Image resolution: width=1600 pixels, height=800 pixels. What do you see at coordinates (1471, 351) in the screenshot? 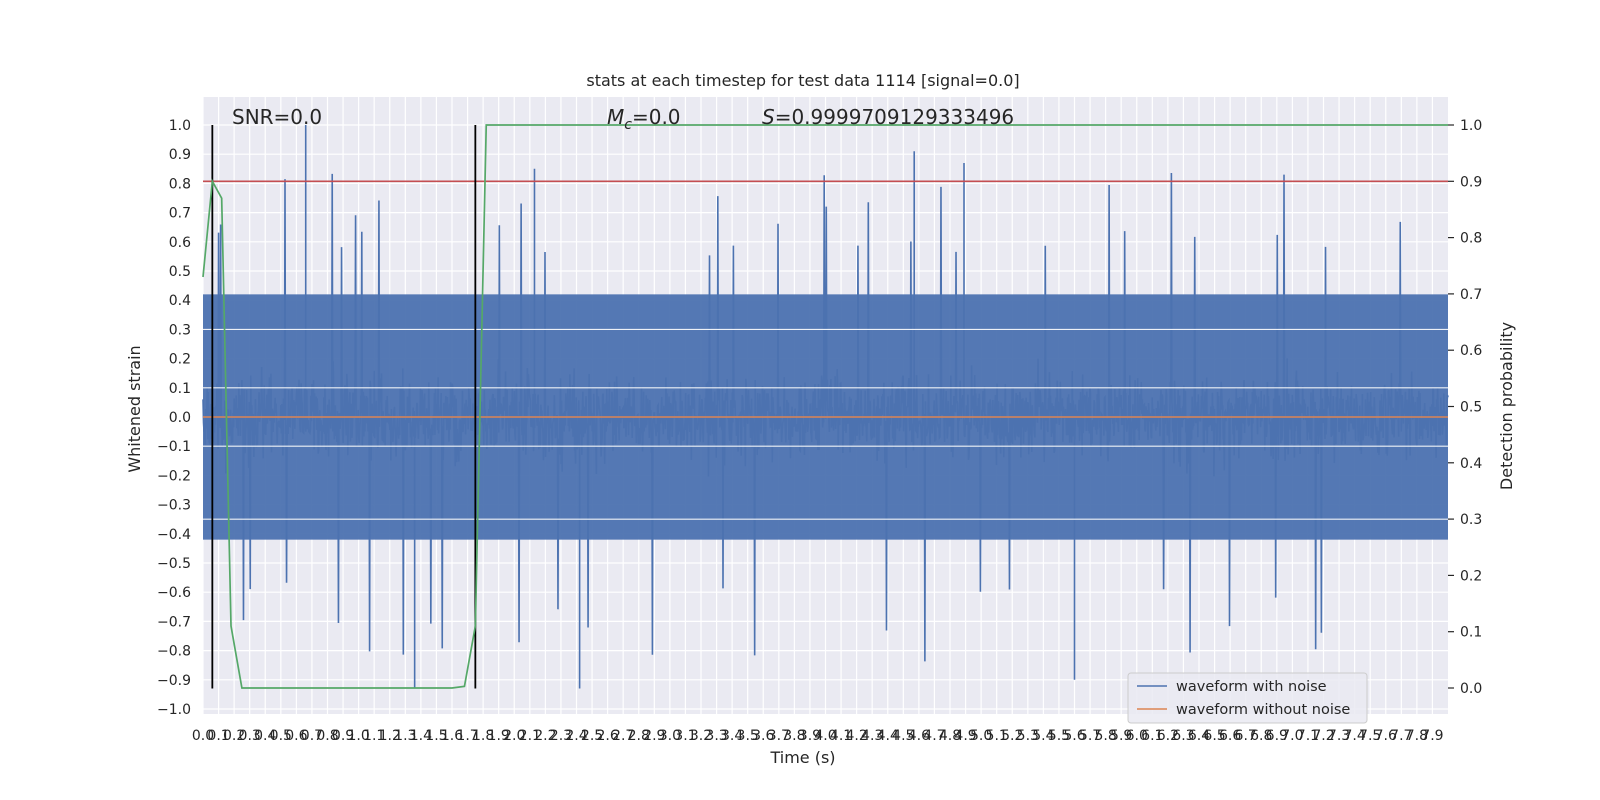
I see `y2-tick-label: 0.6` at bounding box center [1471, 351].